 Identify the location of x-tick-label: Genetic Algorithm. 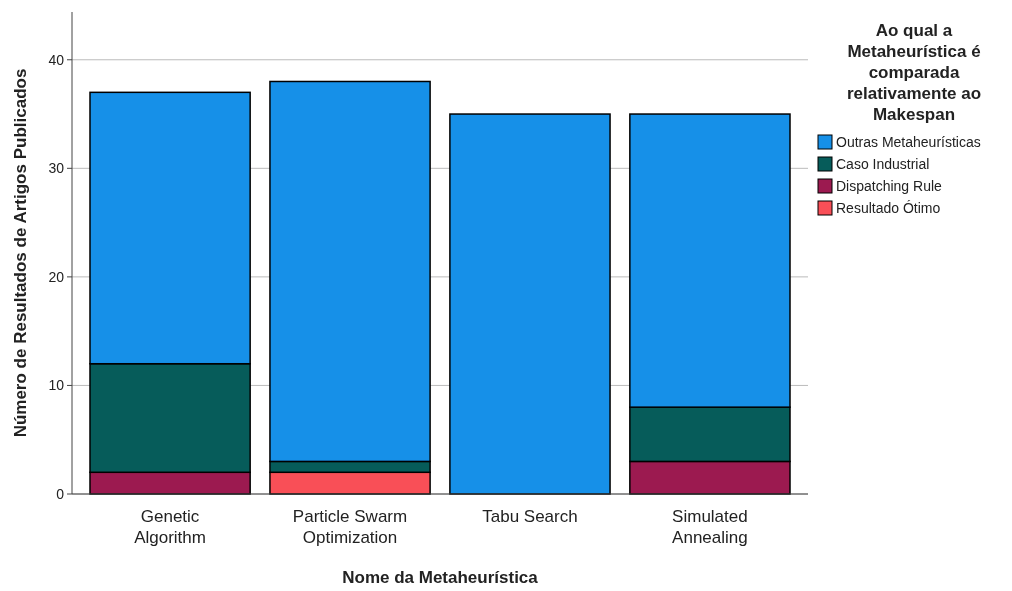
(170, 527).